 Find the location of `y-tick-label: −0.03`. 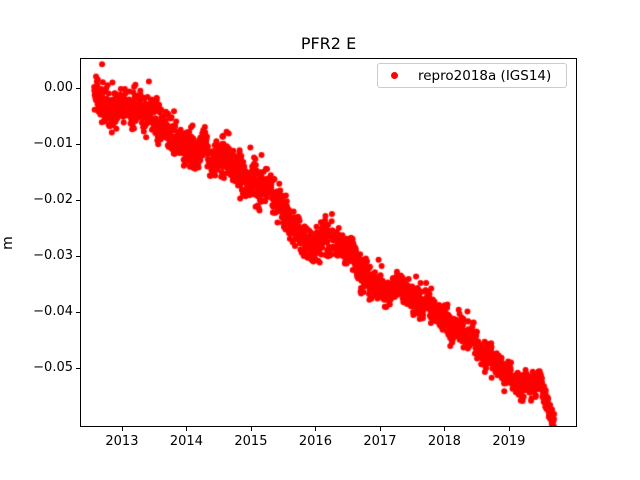

y-tick-label: −0.03 is located at coordinates (53, 256).